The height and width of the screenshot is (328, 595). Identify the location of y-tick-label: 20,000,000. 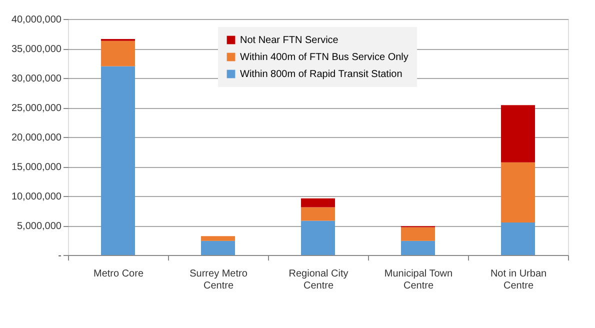
(36, 138).